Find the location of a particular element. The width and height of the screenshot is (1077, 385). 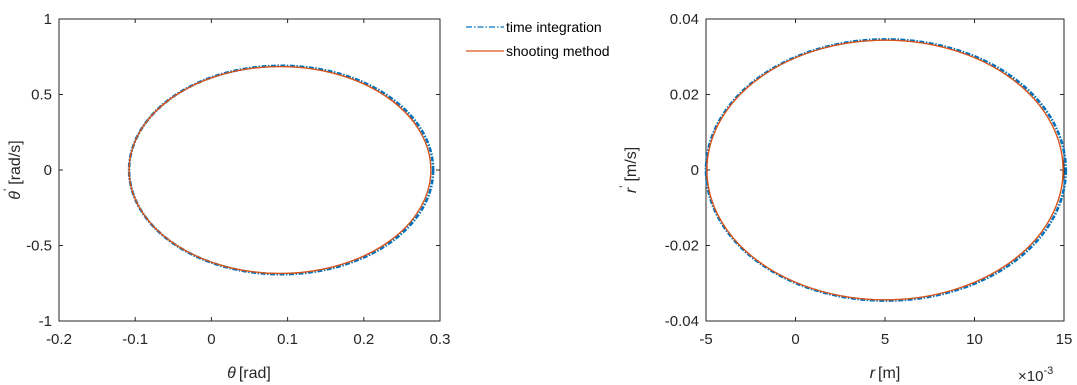

left-x-tick-label: 0.3 is located at coordinates (440, 339).